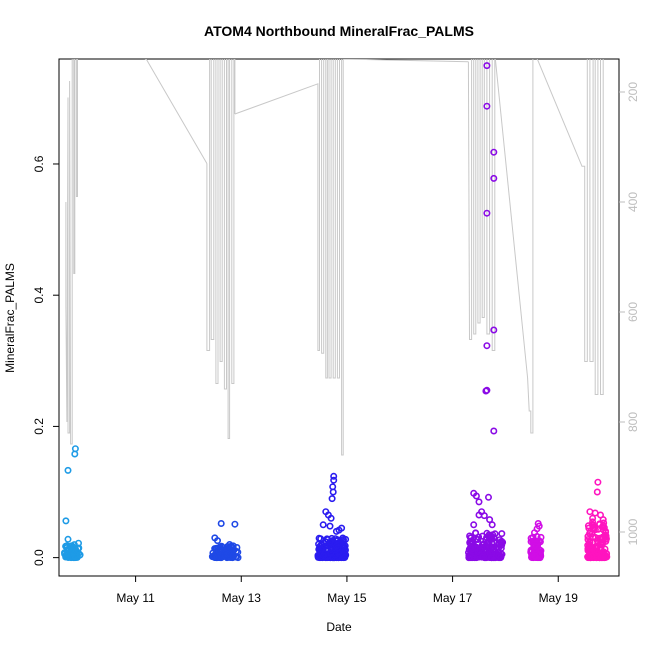 The height and width of the screenshot is (650, 650). I want to click on x-tick-label: May 13, so click(242, 598).